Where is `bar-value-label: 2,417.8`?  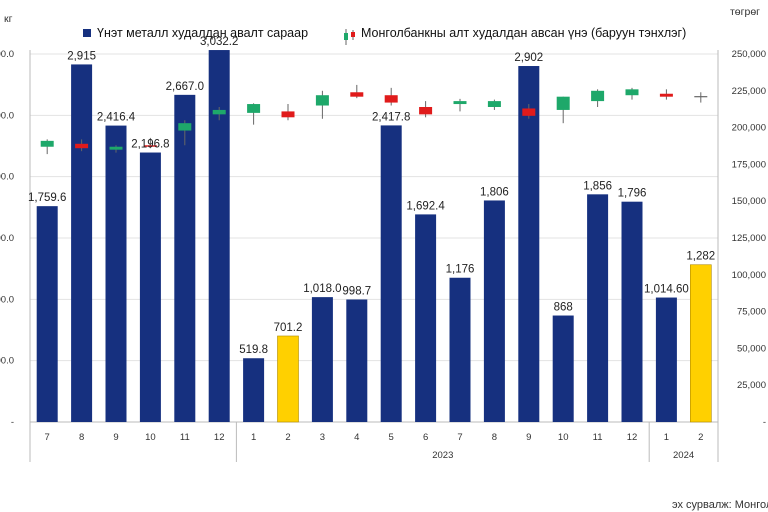
bar-value-label: 2,417.8 is located at coordinates (391, 117).